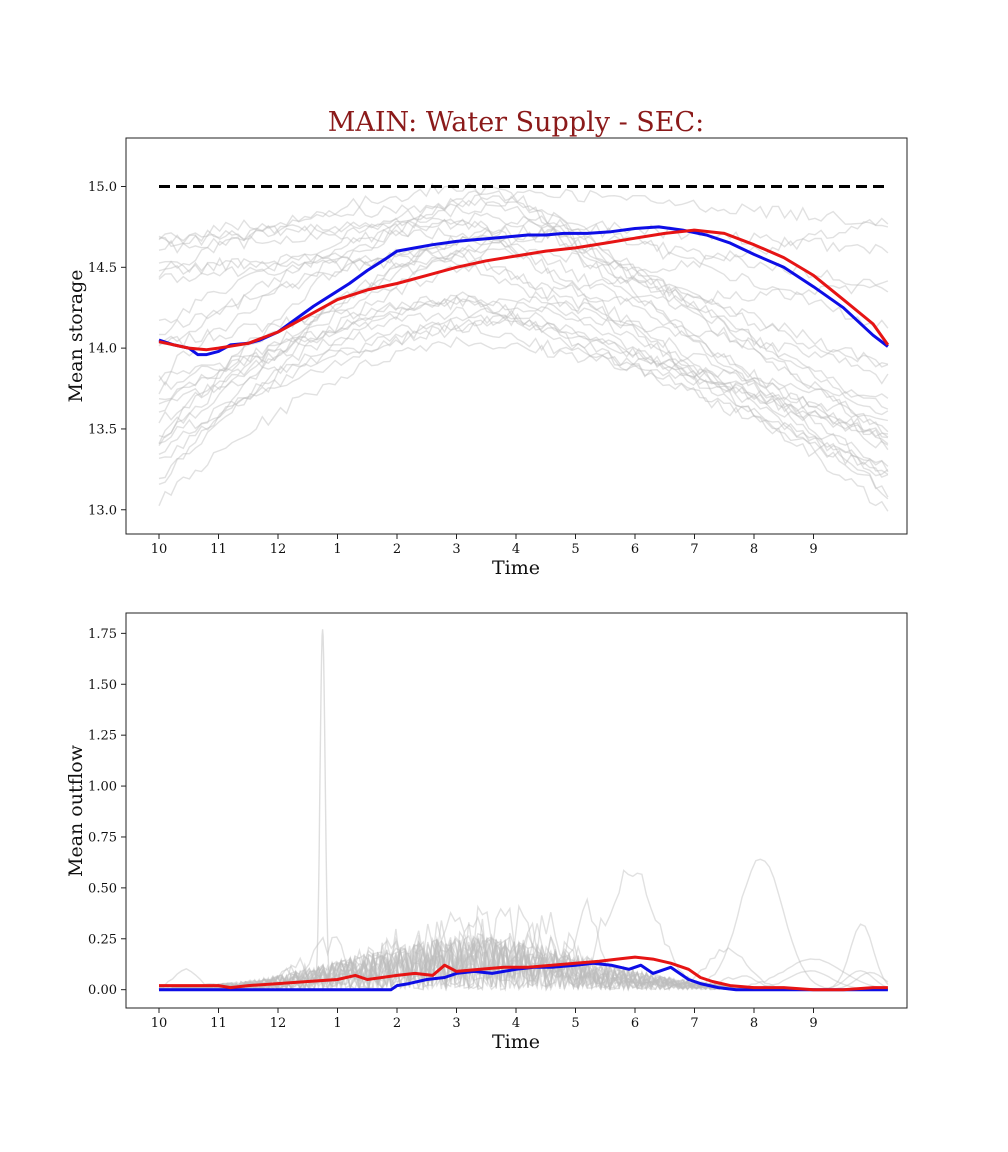 The image size is (1008, 1152). Describe the element at coordinates (102, 634) in the screenshot. I see `y-tick-label: 1.75` at that location.